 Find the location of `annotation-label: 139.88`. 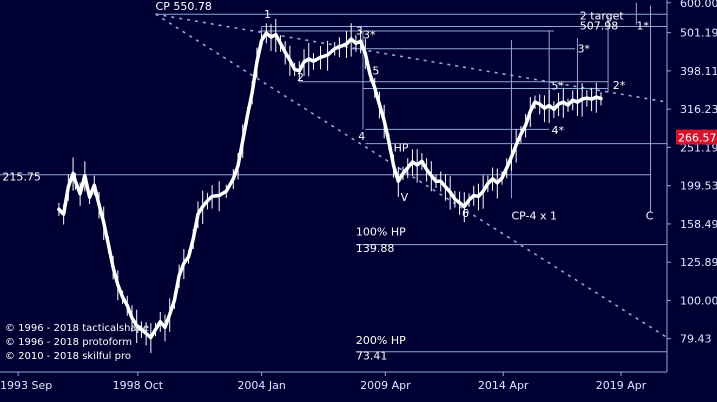

annotation-label: 139.88 is located at coordinates (375, 248).